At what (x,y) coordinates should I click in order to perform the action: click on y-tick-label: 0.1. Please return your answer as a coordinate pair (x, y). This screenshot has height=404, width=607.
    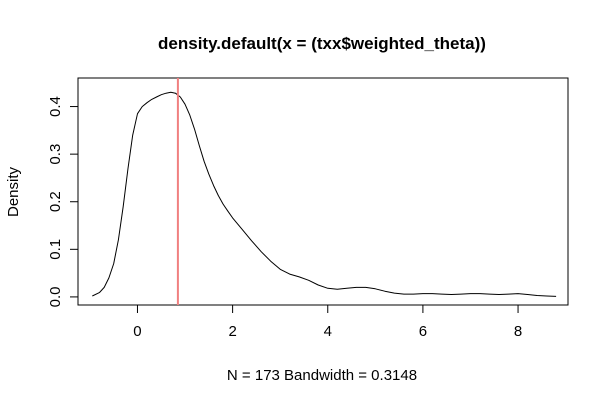
    Looking at the image, I should click on (55, 249).